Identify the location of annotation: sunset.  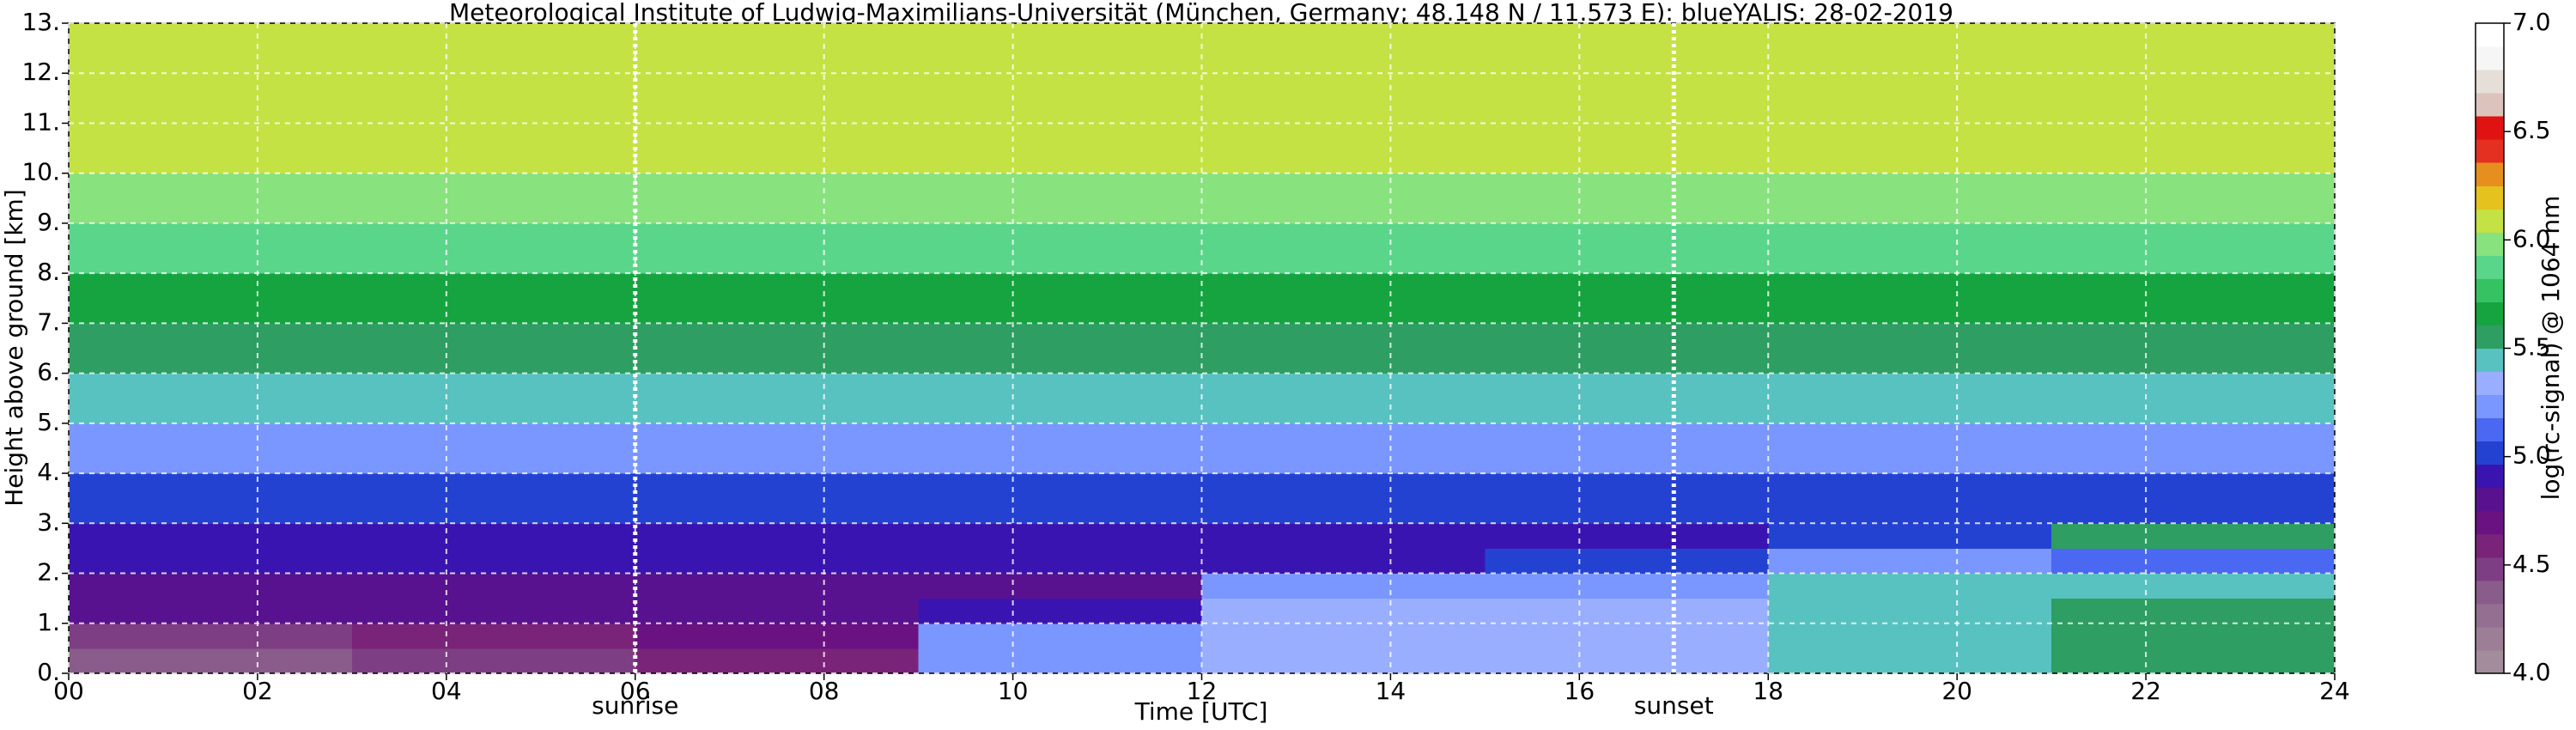
(1674, 705).